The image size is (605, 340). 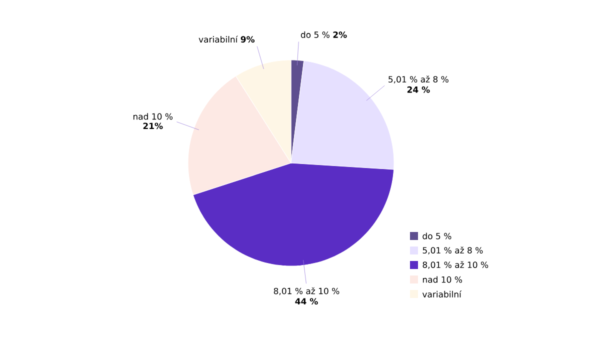 What do you see at coordinates (437, 236) in the screenshot?
I see `legend-label: do 5 %` at bounding box center [437, 236].